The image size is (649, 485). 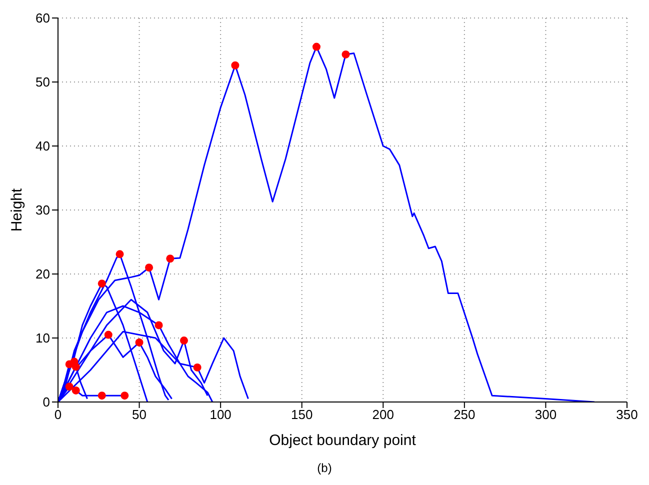 I want to click on y-tick-label: 30, so click(x=43, y=210).